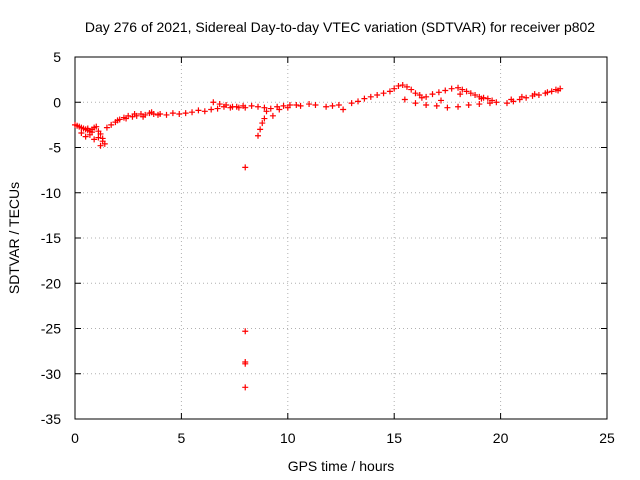 Image resolution: width=640 pixels, height=480 pixels. What do you see at coordinates (394, 438) in the screenshot?
I see `x-tick-label: 15` at bounding box center [394, 438].